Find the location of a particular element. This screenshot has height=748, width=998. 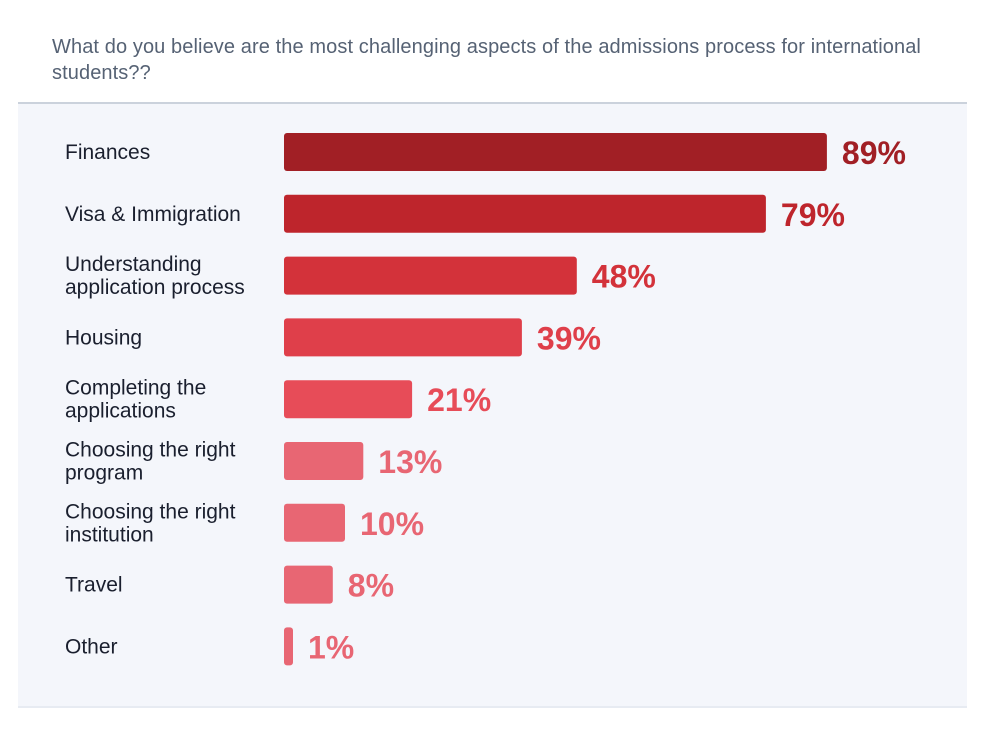

category-label-1: Visa & Immigration is located at coordinates (153, 214).